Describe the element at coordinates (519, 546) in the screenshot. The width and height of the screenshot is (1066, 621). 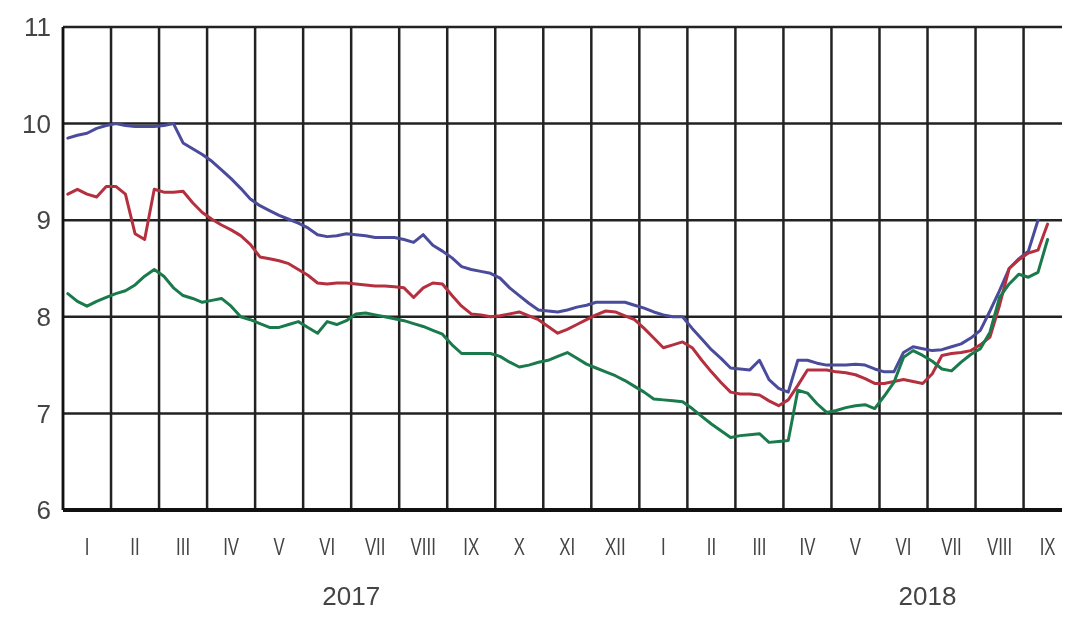
I see `x-tick-label: X` at that location.